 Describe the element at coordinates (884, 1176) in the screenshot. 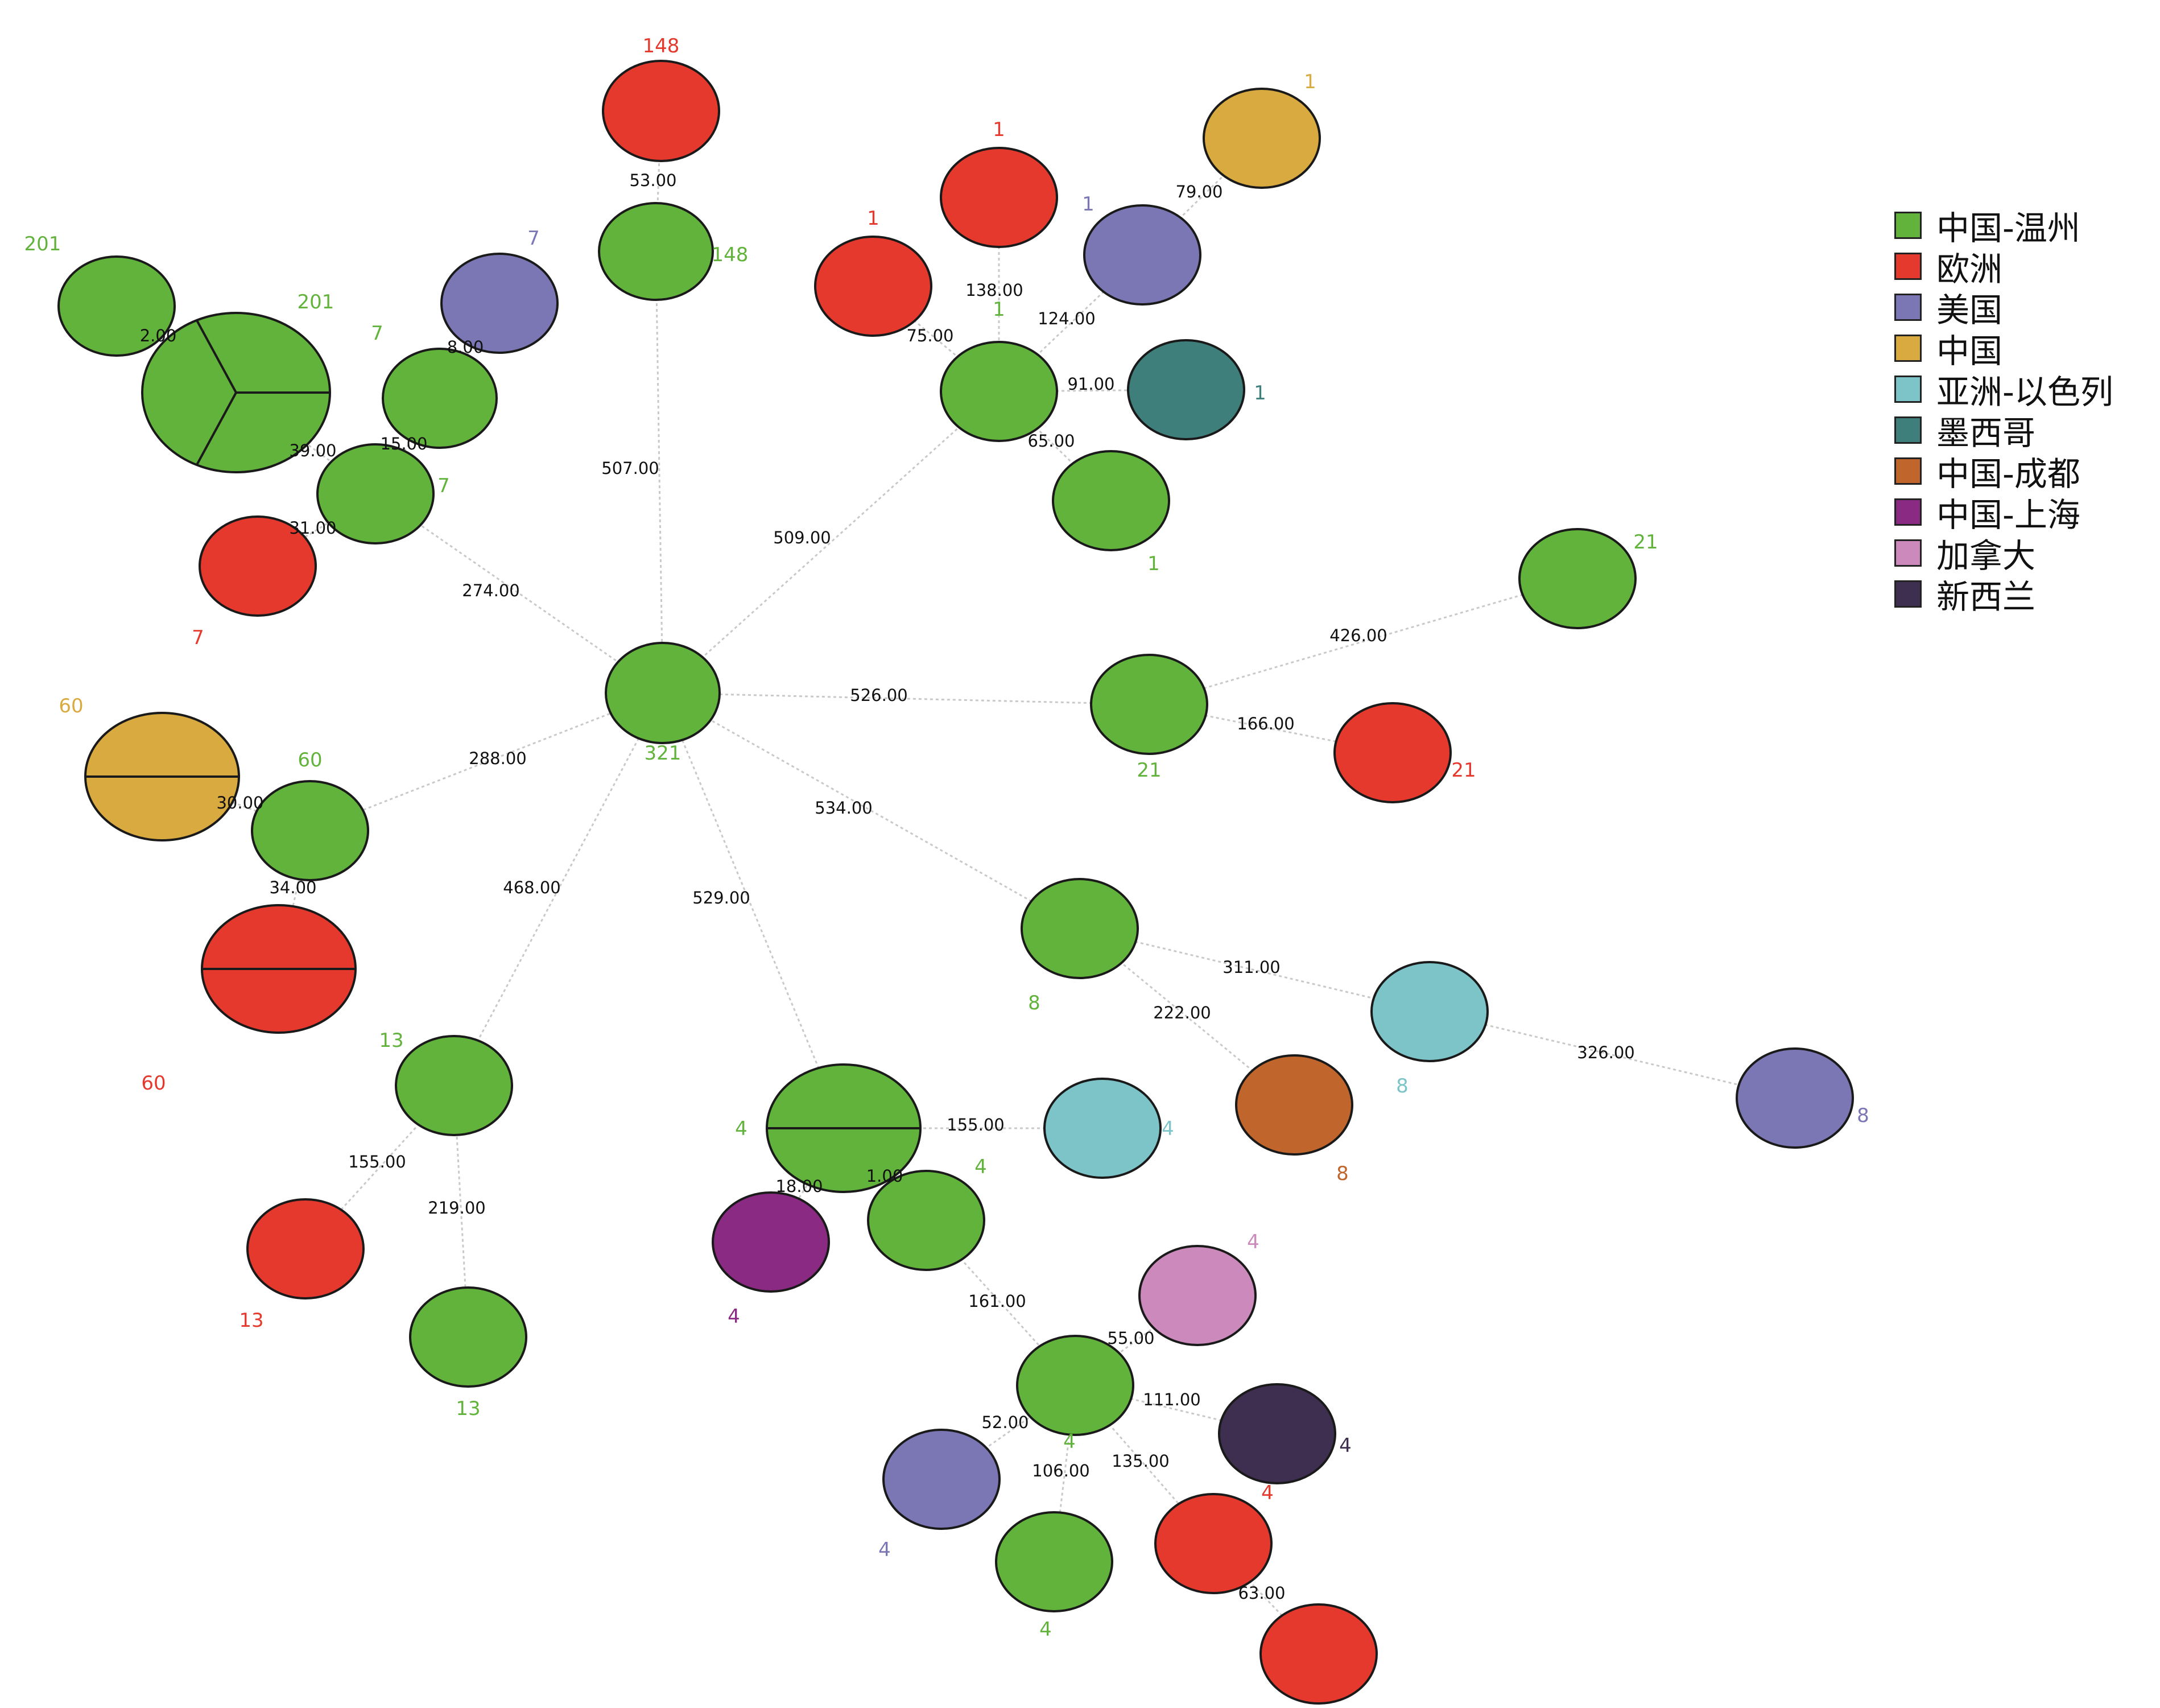

I see `edge-label: 1.00` at that location.